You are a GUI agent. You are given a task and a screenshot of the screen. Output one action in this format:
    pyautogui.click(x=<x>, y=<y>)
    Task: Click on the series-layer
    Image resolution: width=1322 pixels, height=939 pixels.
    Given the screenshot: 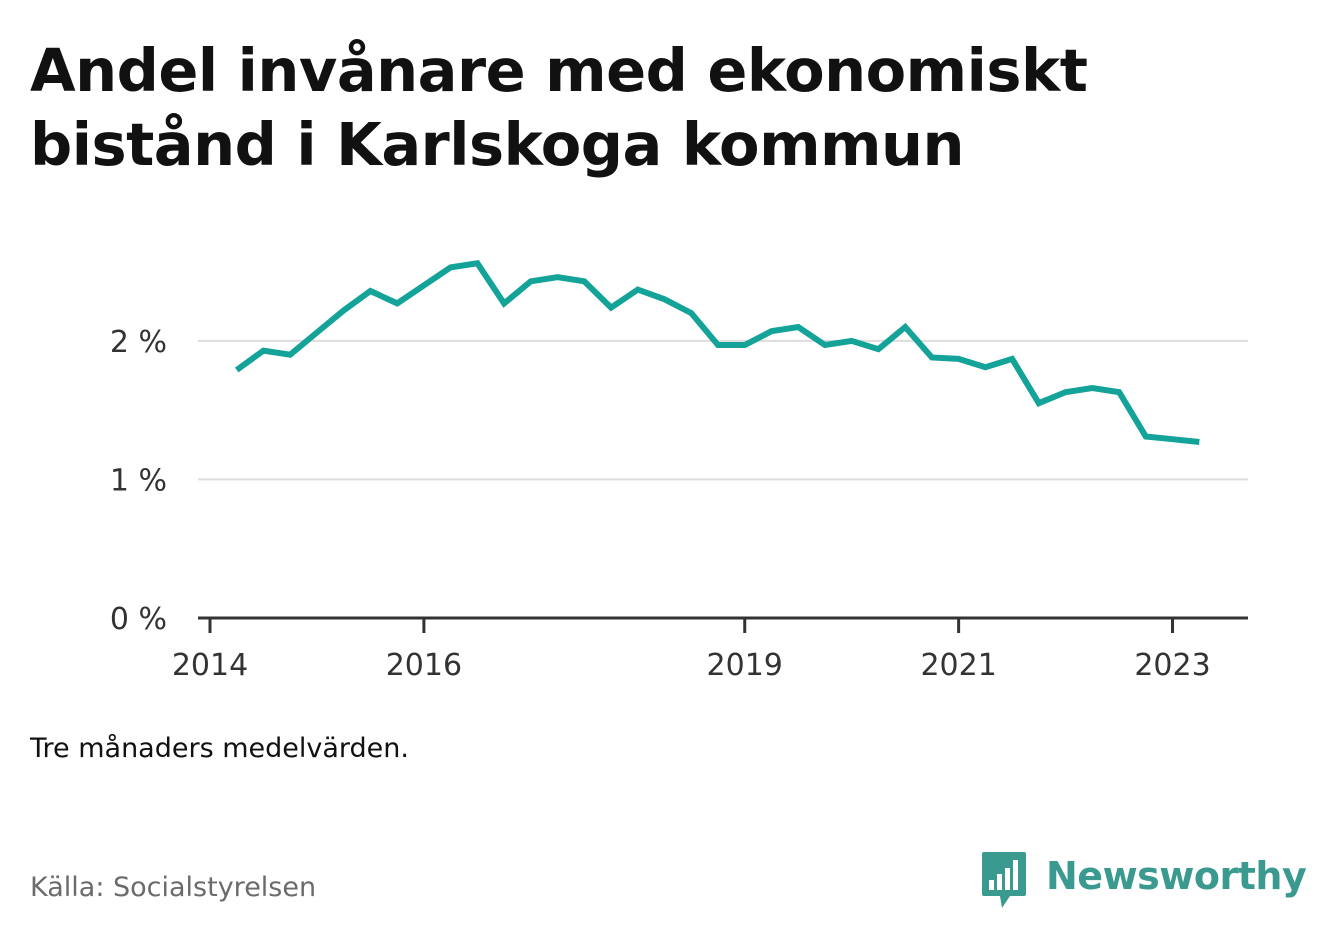 What is the action you would take?
    pyautogui.click(x=717, y=352)
    